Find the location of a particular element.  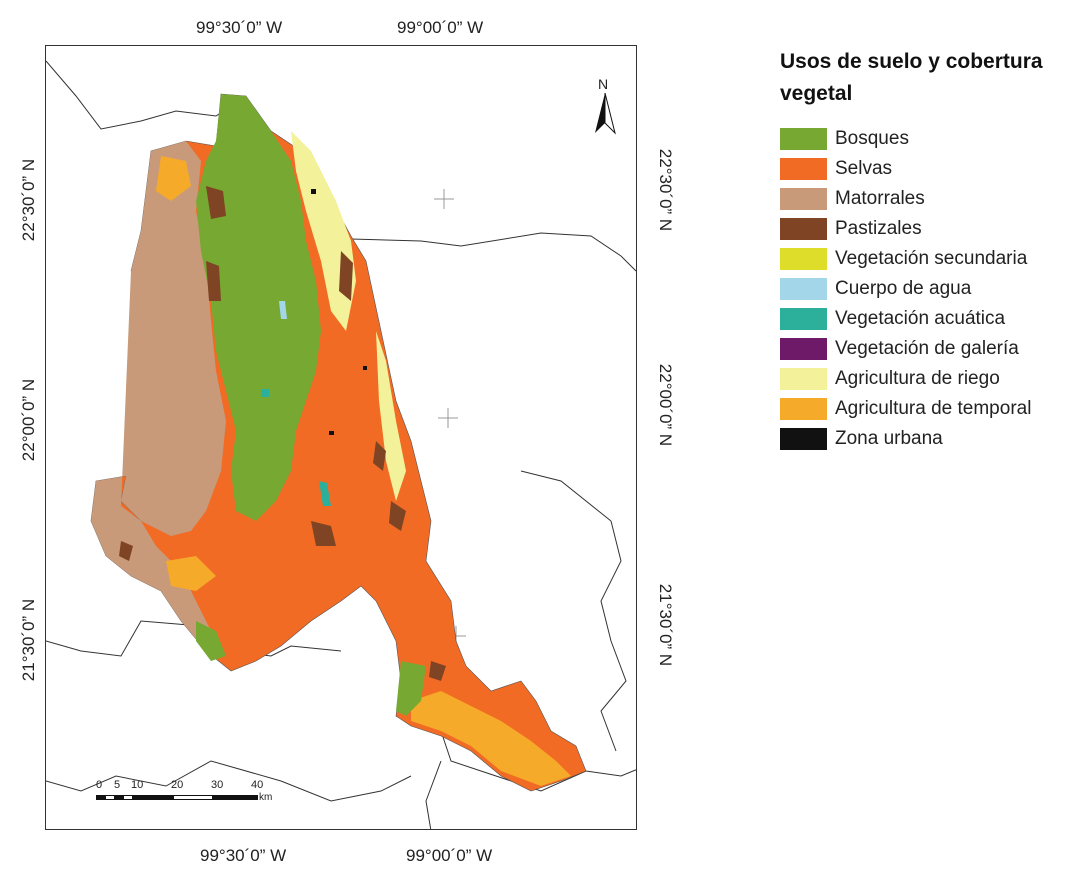

coord-bottom-right: 99°00´0” W is located at coordinates (449, 855).